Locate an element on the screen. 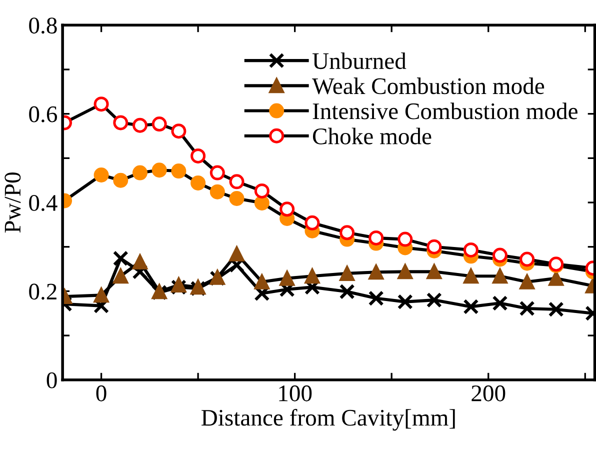 The height and width of the screenshot is (449, 596). x-tick-label: 200 is located at coordinates (489, 393).